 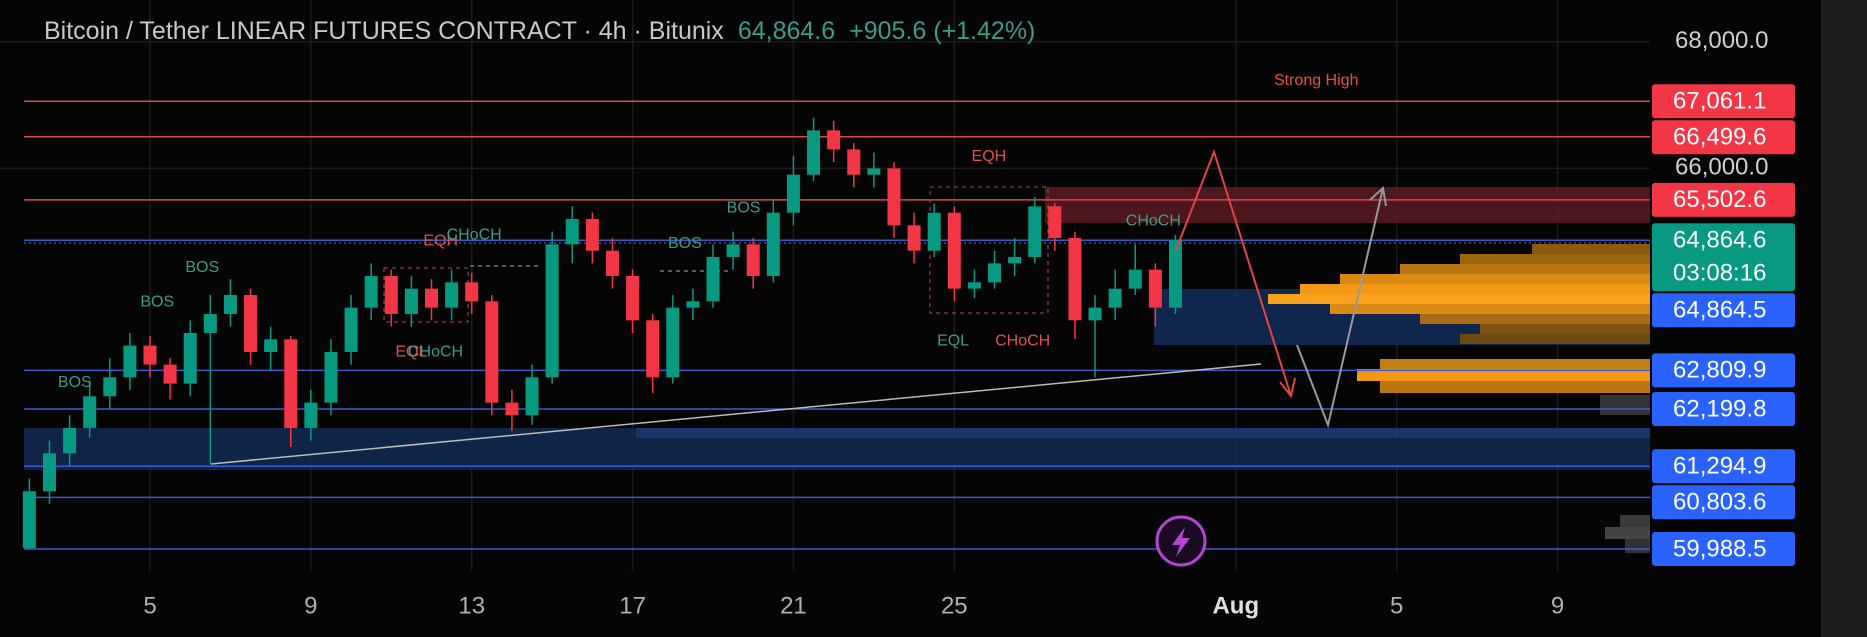 I want to click on trendline, so click(x=736, y=414).